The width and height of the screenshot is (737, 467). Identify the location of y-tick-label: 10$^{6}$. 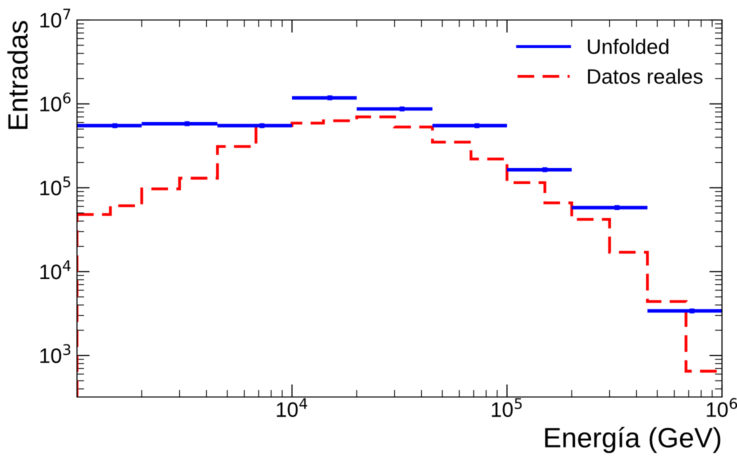
(55, 102).